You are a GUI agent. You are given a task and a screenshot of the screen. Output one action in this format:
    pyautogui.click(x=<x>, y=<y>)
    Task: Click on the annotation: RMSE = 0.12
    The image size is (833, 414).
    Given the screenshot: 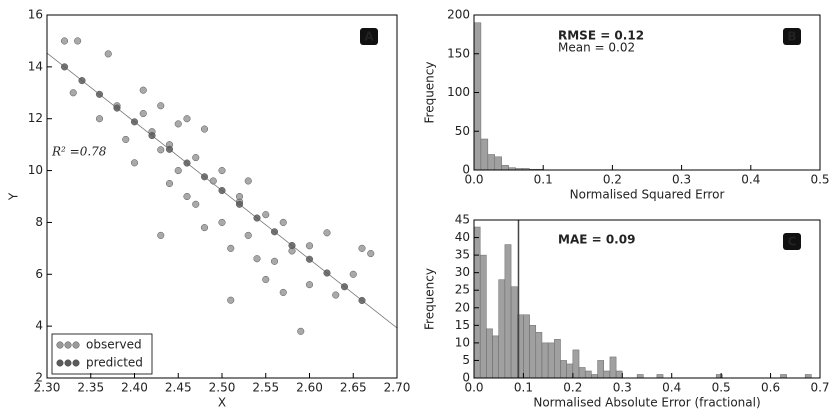 What is the action you would take?
    pyautogui.click(x=601, y=36)
    